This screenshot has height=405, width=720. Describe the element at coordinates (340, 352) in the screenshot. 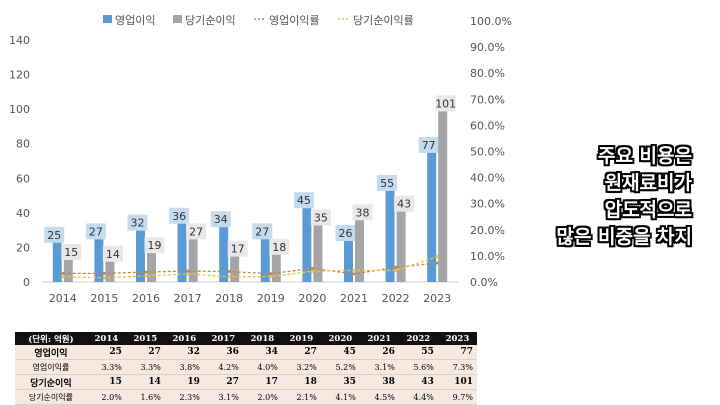

I see `table-cell: 45` at that location.